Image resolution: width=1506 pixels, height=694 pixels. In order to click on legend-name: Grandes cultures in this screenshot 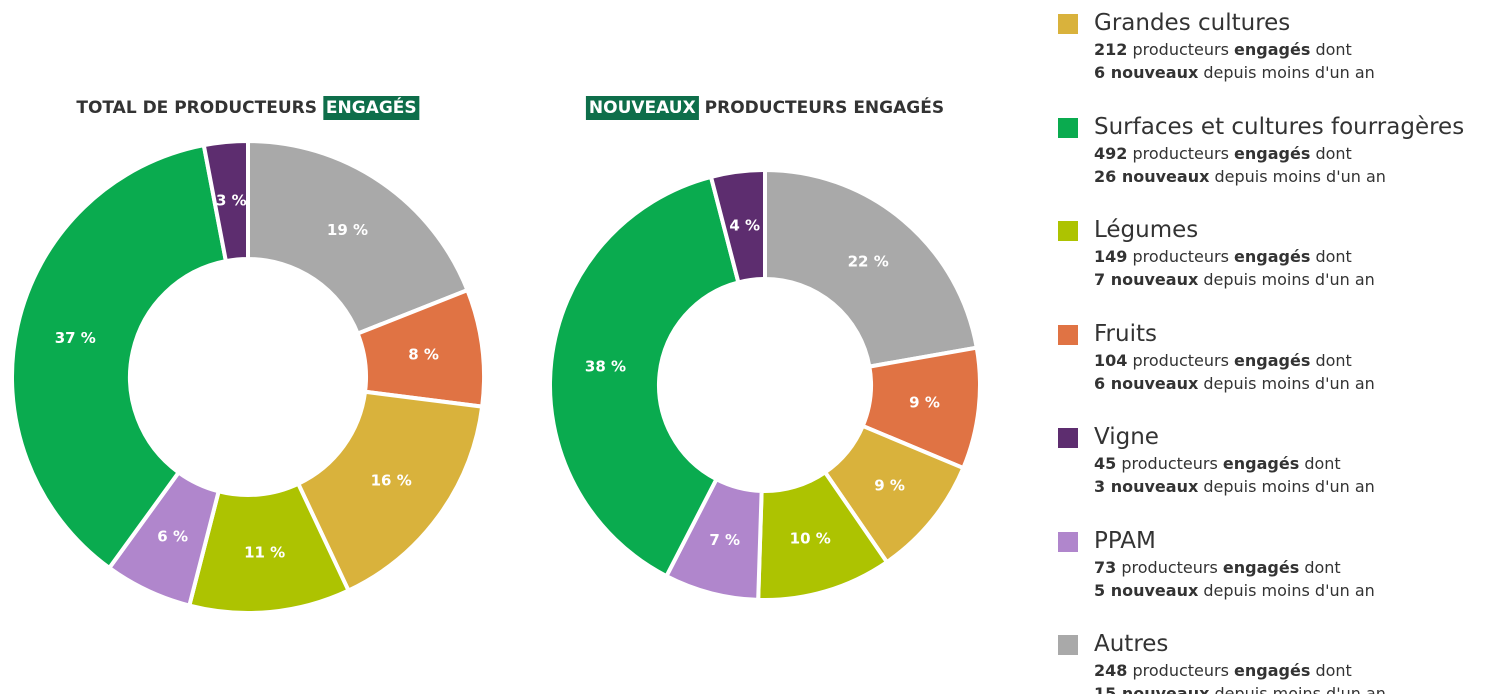, I will do `click(1192, 23)`.